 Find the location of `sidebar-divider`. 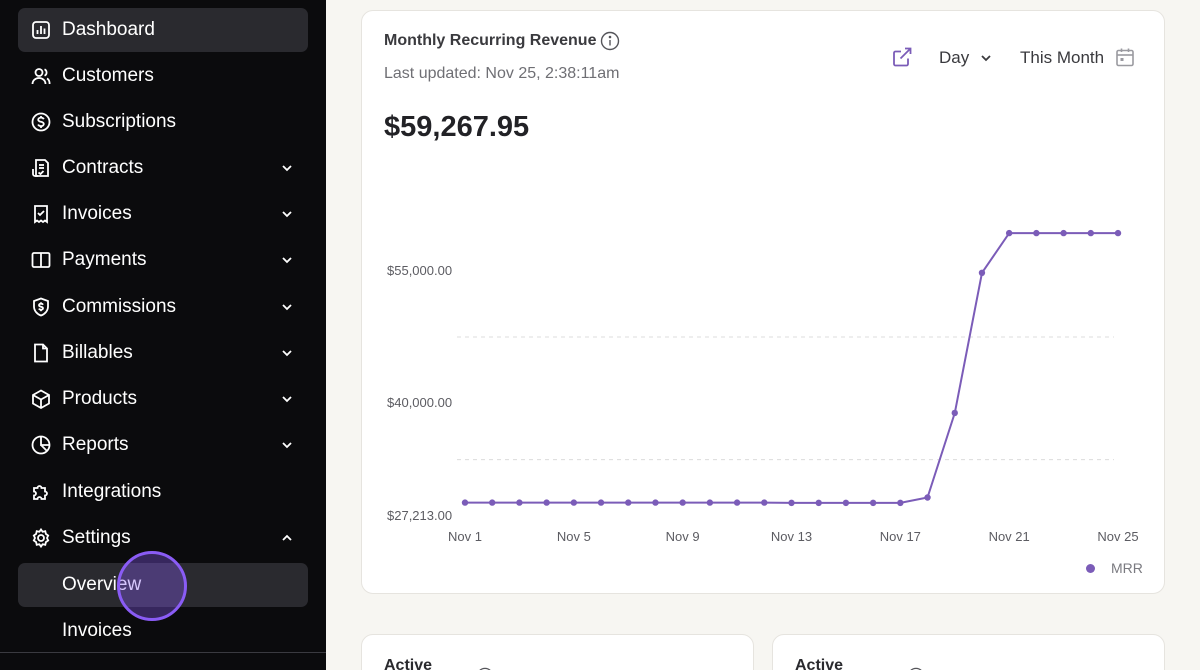

sidebar-divider is located at coordinates (163, 652).